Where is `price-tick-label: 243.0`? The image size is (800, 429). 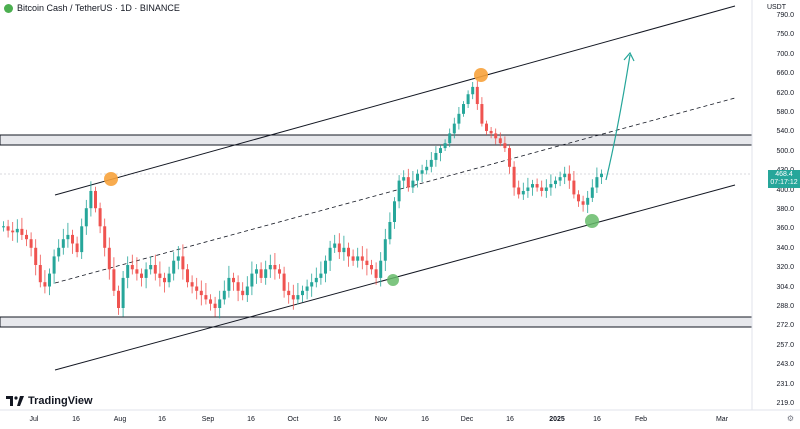 price-tick-label: 243.0 is located at coordinates (785, 365).